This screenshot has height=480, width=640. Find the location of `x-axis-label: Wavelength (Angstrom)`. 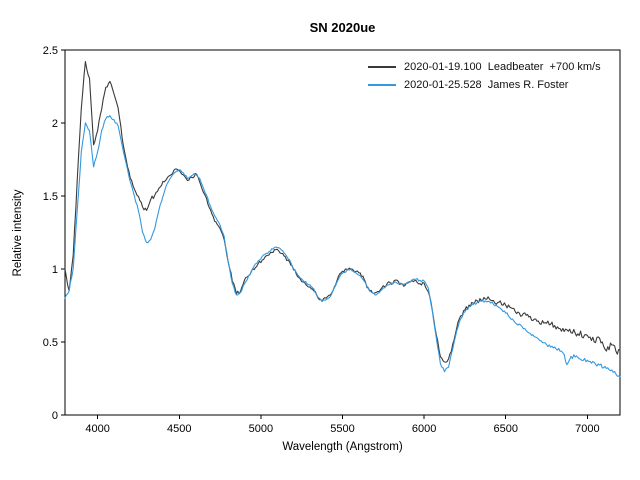

x-axis-label: Wavelength (Angstrom) is located at coordinates (342, 447).